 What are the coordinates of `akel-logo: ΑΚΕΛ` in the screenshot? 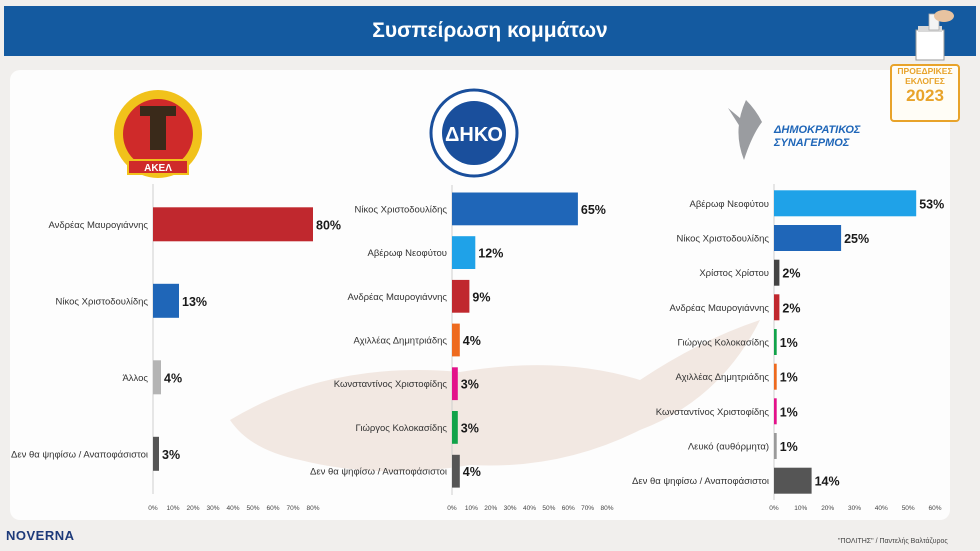 It's located at (158, 134).